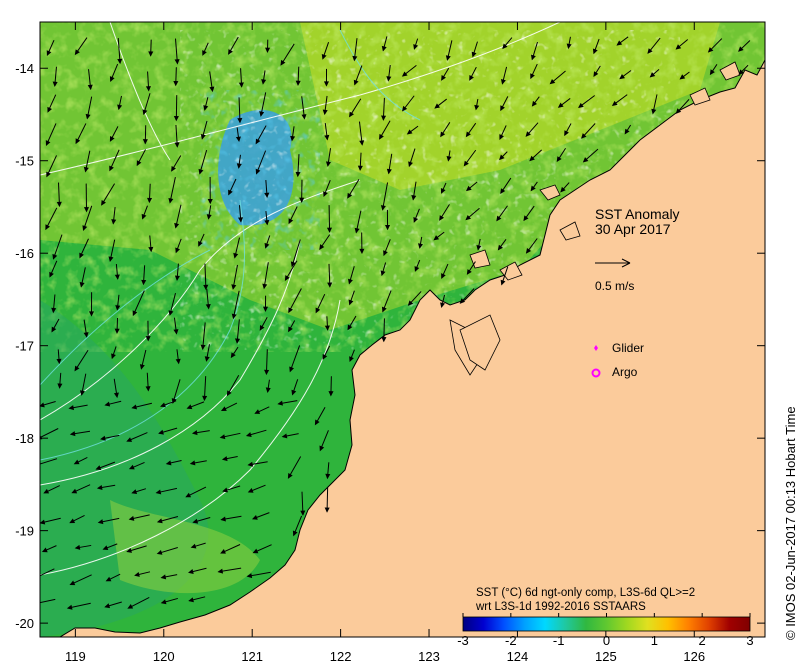 The width and height of the screenshot is (809, 672). What do you see at coordinates (429, 656) in the screenshot?
I see `lon-tick-label: 123` at bounding box center [429, 656].